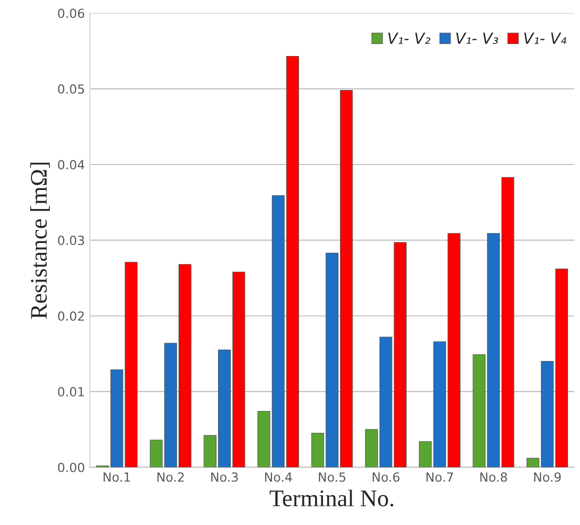 The width and height of the screenshot is (580, 525). Describe the element at coordinates (477, 38) in the screenshot. I see `legend-label: V₁- V₃` at that location.